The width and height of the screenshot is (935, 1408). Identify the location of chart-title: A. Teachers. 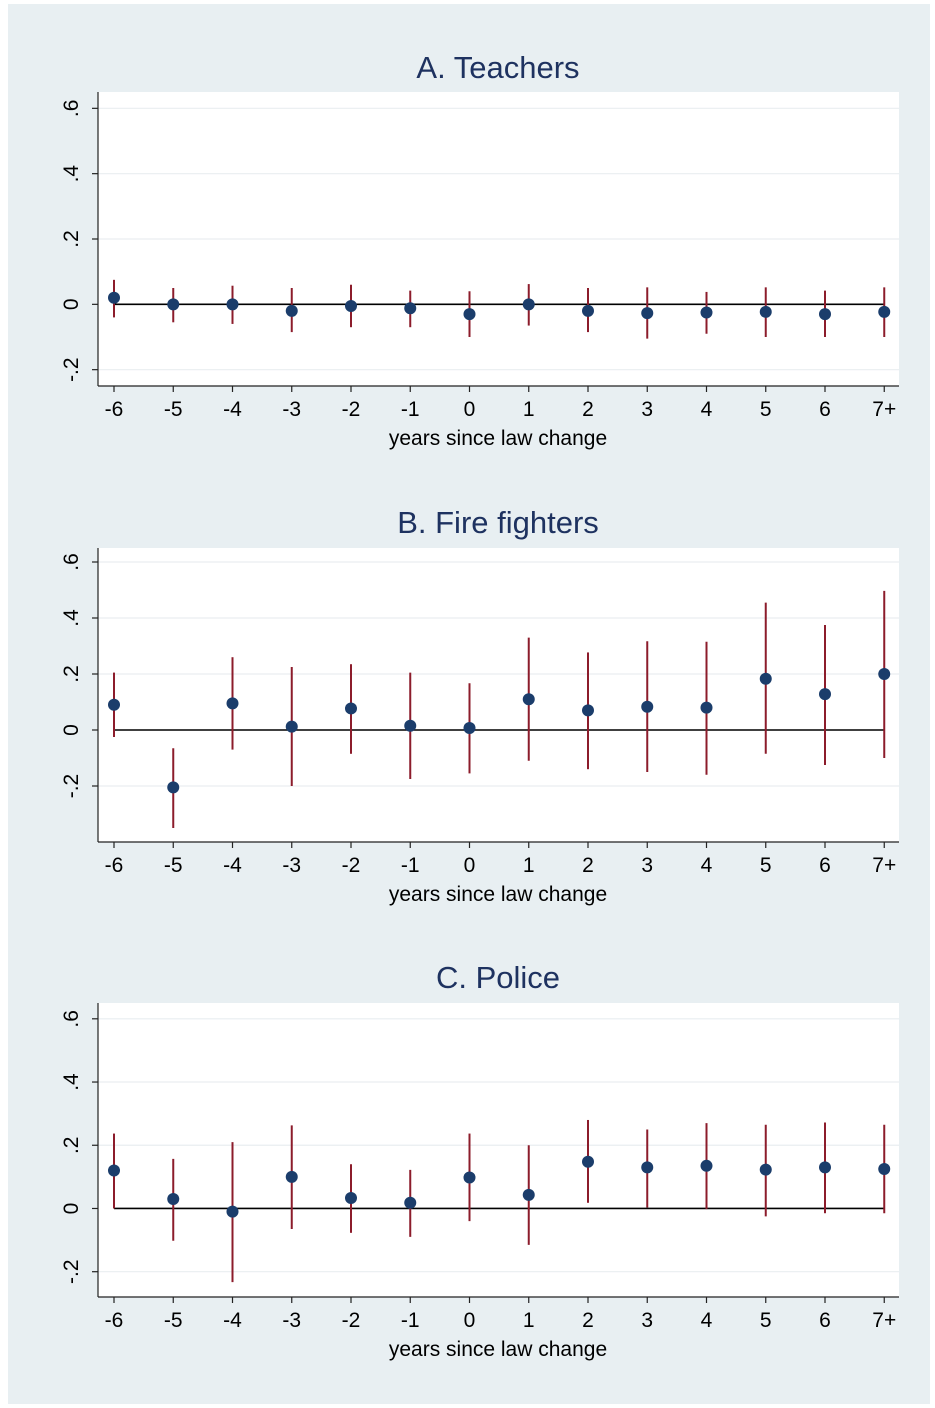
(497, 67).